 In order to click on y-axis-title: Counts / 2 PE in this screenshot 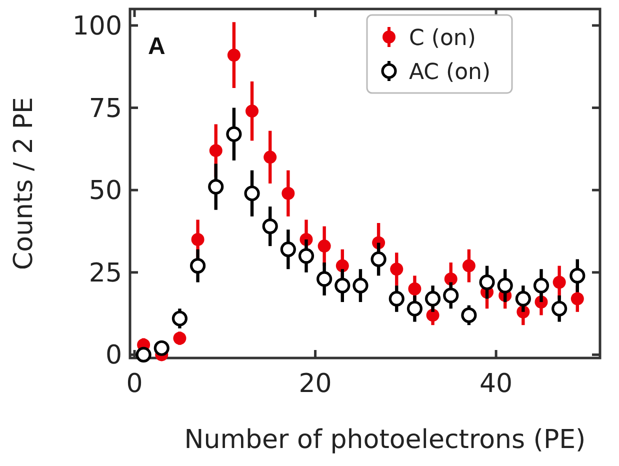, I will do `click(24, 183)`.